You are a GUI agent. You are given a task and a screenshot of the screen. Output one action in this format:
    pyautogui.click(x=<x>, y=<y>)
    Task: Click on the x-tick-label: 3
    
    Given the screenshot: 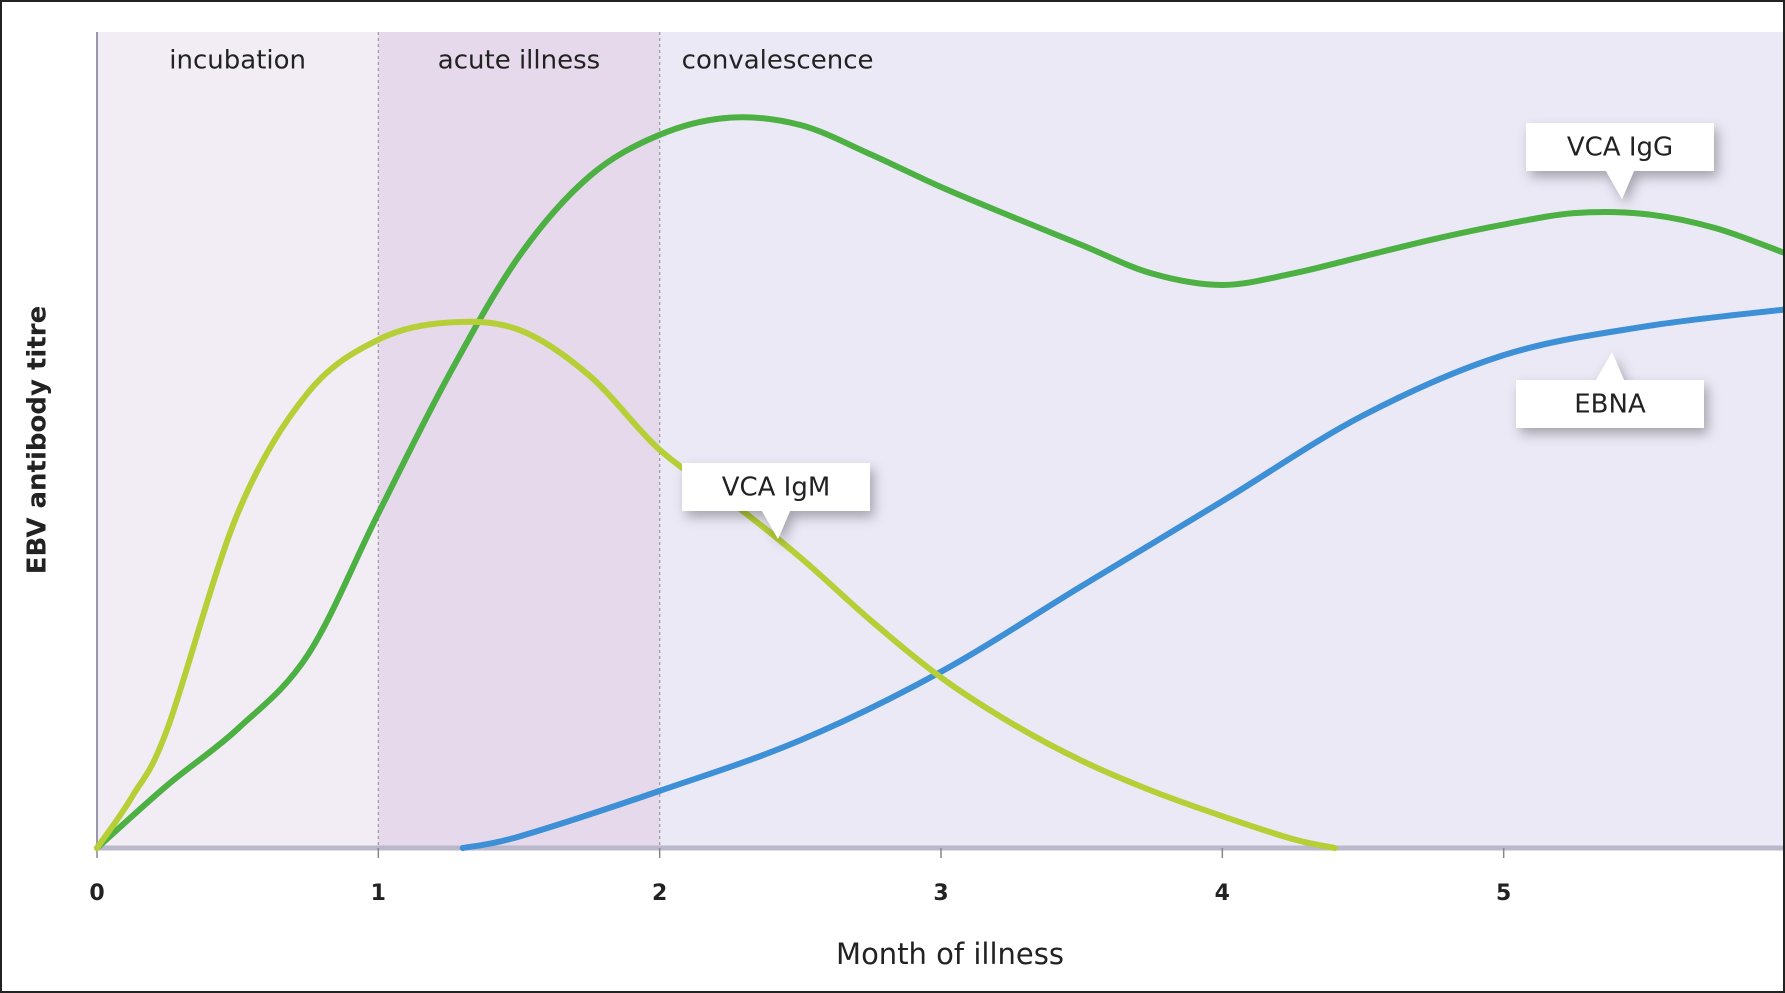 What is the action you would take?
    pyautogui.click(x=940, y=893)
    